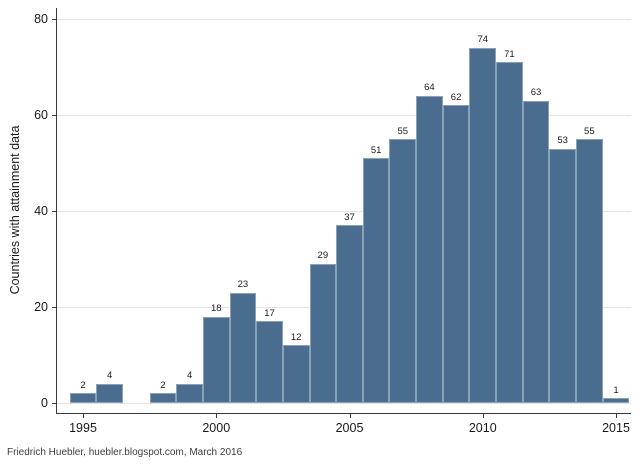 This screenshot has height=466, width=640. I want to click on bar-value-label: 71, so click(509, 54).